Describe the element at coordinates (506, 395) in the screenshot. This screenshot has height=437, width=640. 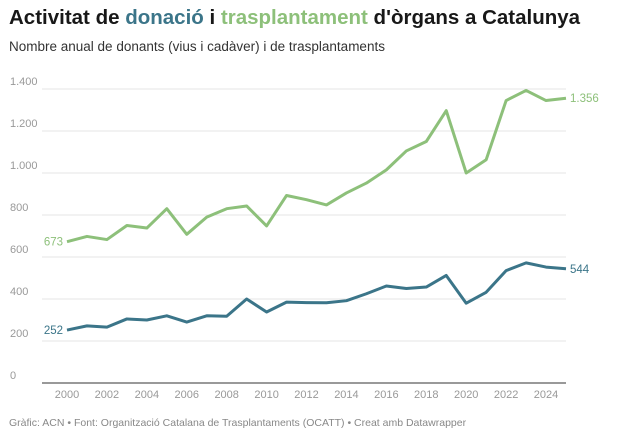
I see `x-tick-label: 2022` at that location.